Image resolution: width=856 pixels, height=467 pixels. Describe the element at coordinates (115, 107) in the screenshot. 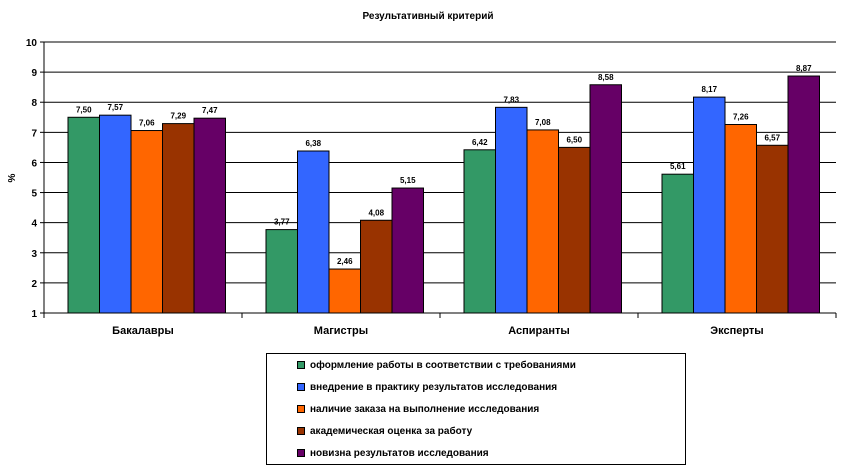

I see `data-label: 7,57` at that location.